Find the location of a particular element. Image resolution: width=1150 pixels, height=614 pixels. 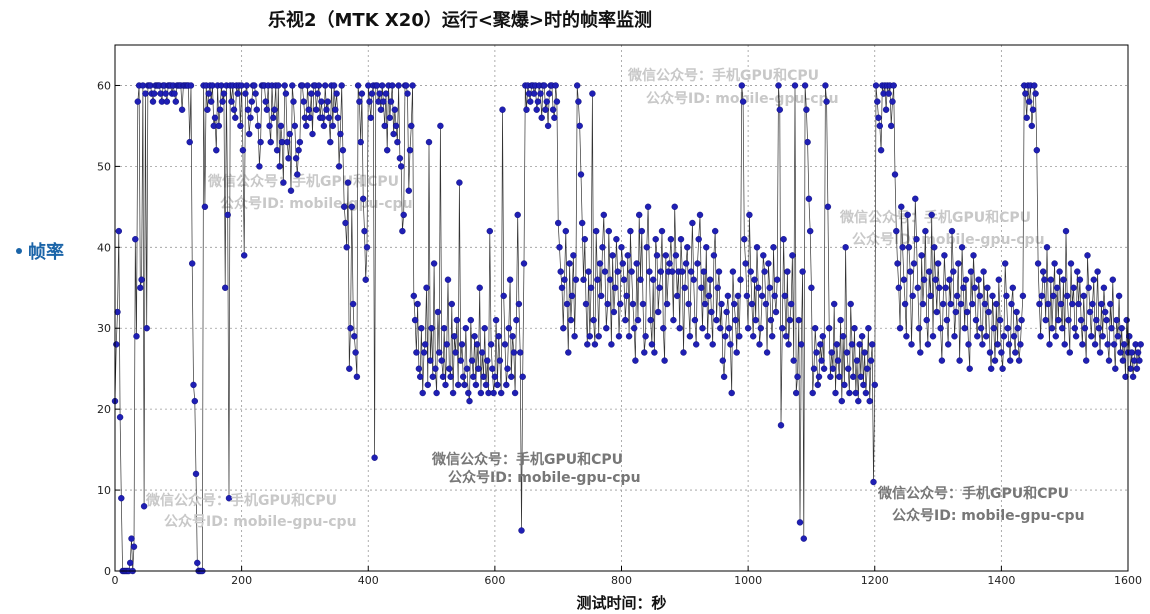

y-tick-label: 20 is located at coordinates (104, 409).